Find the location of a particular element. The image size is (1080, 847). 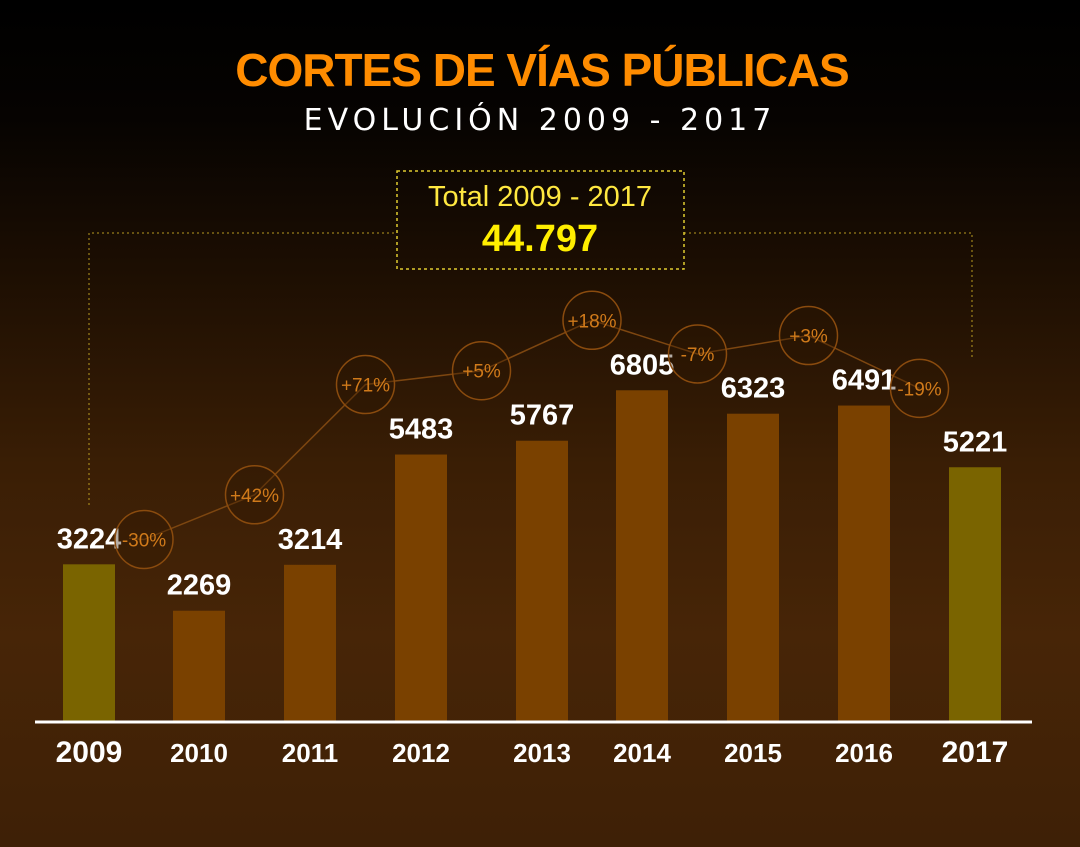

x-tick-label-2014: 2014 is located at coordinates (642, 753).